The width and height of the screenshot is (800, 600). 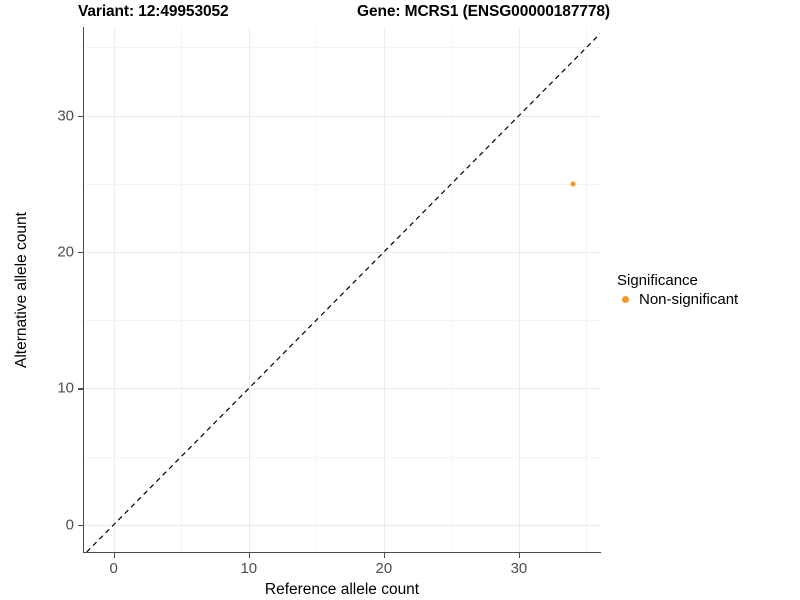 I want to click on variant-title: Variant: 12:49953052, so click(x=153, y=11).